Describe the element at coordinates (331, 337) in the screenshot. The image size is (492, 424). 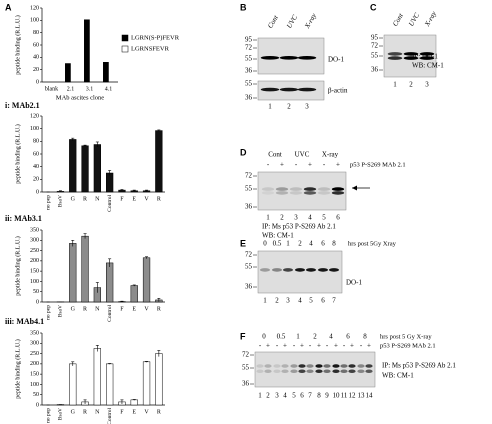
I see `time-label: 4` at that location.